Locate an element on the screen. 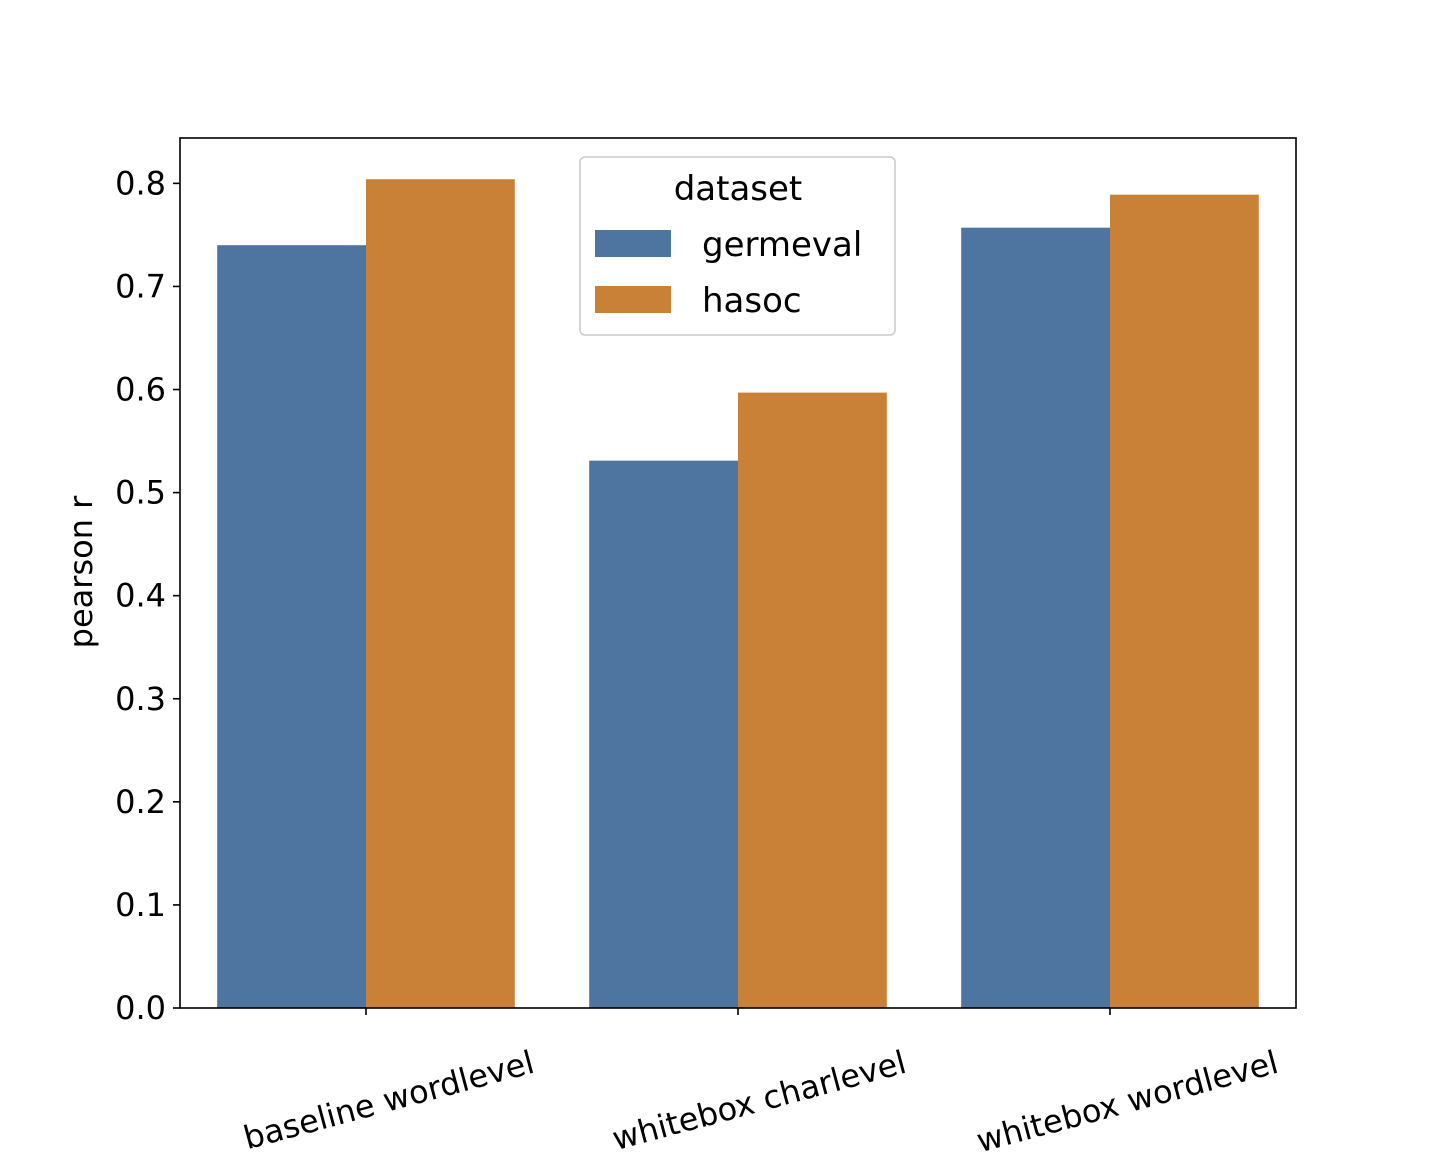  legend-label-germeval: germeval is located at coordinates (782, 245).